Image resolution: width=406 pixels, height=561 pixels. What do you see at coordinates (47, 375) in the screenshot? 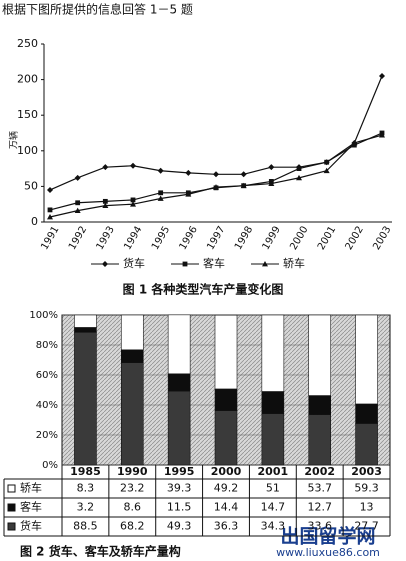
I see `y-tick-label: 60%` at bounding box center [47, 375].